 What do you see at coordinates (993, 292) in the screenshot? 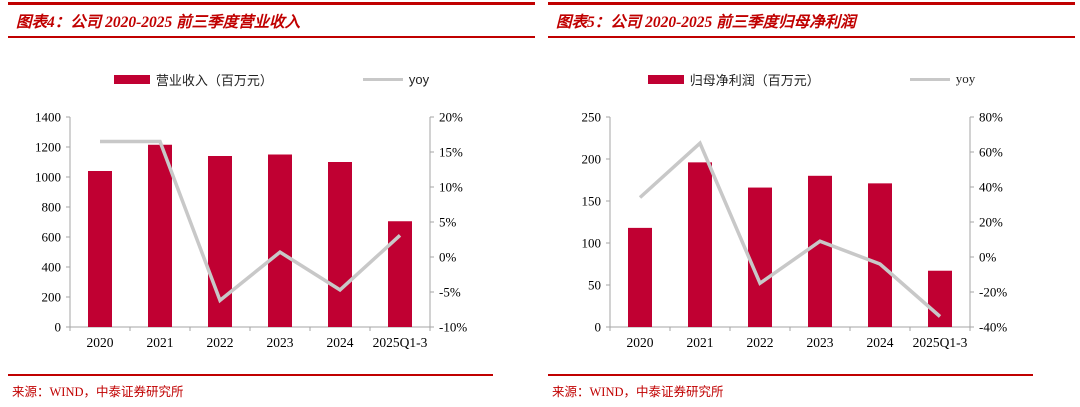
I see `right-axis-tick-label: -20%` at bounding box center [993, 292].